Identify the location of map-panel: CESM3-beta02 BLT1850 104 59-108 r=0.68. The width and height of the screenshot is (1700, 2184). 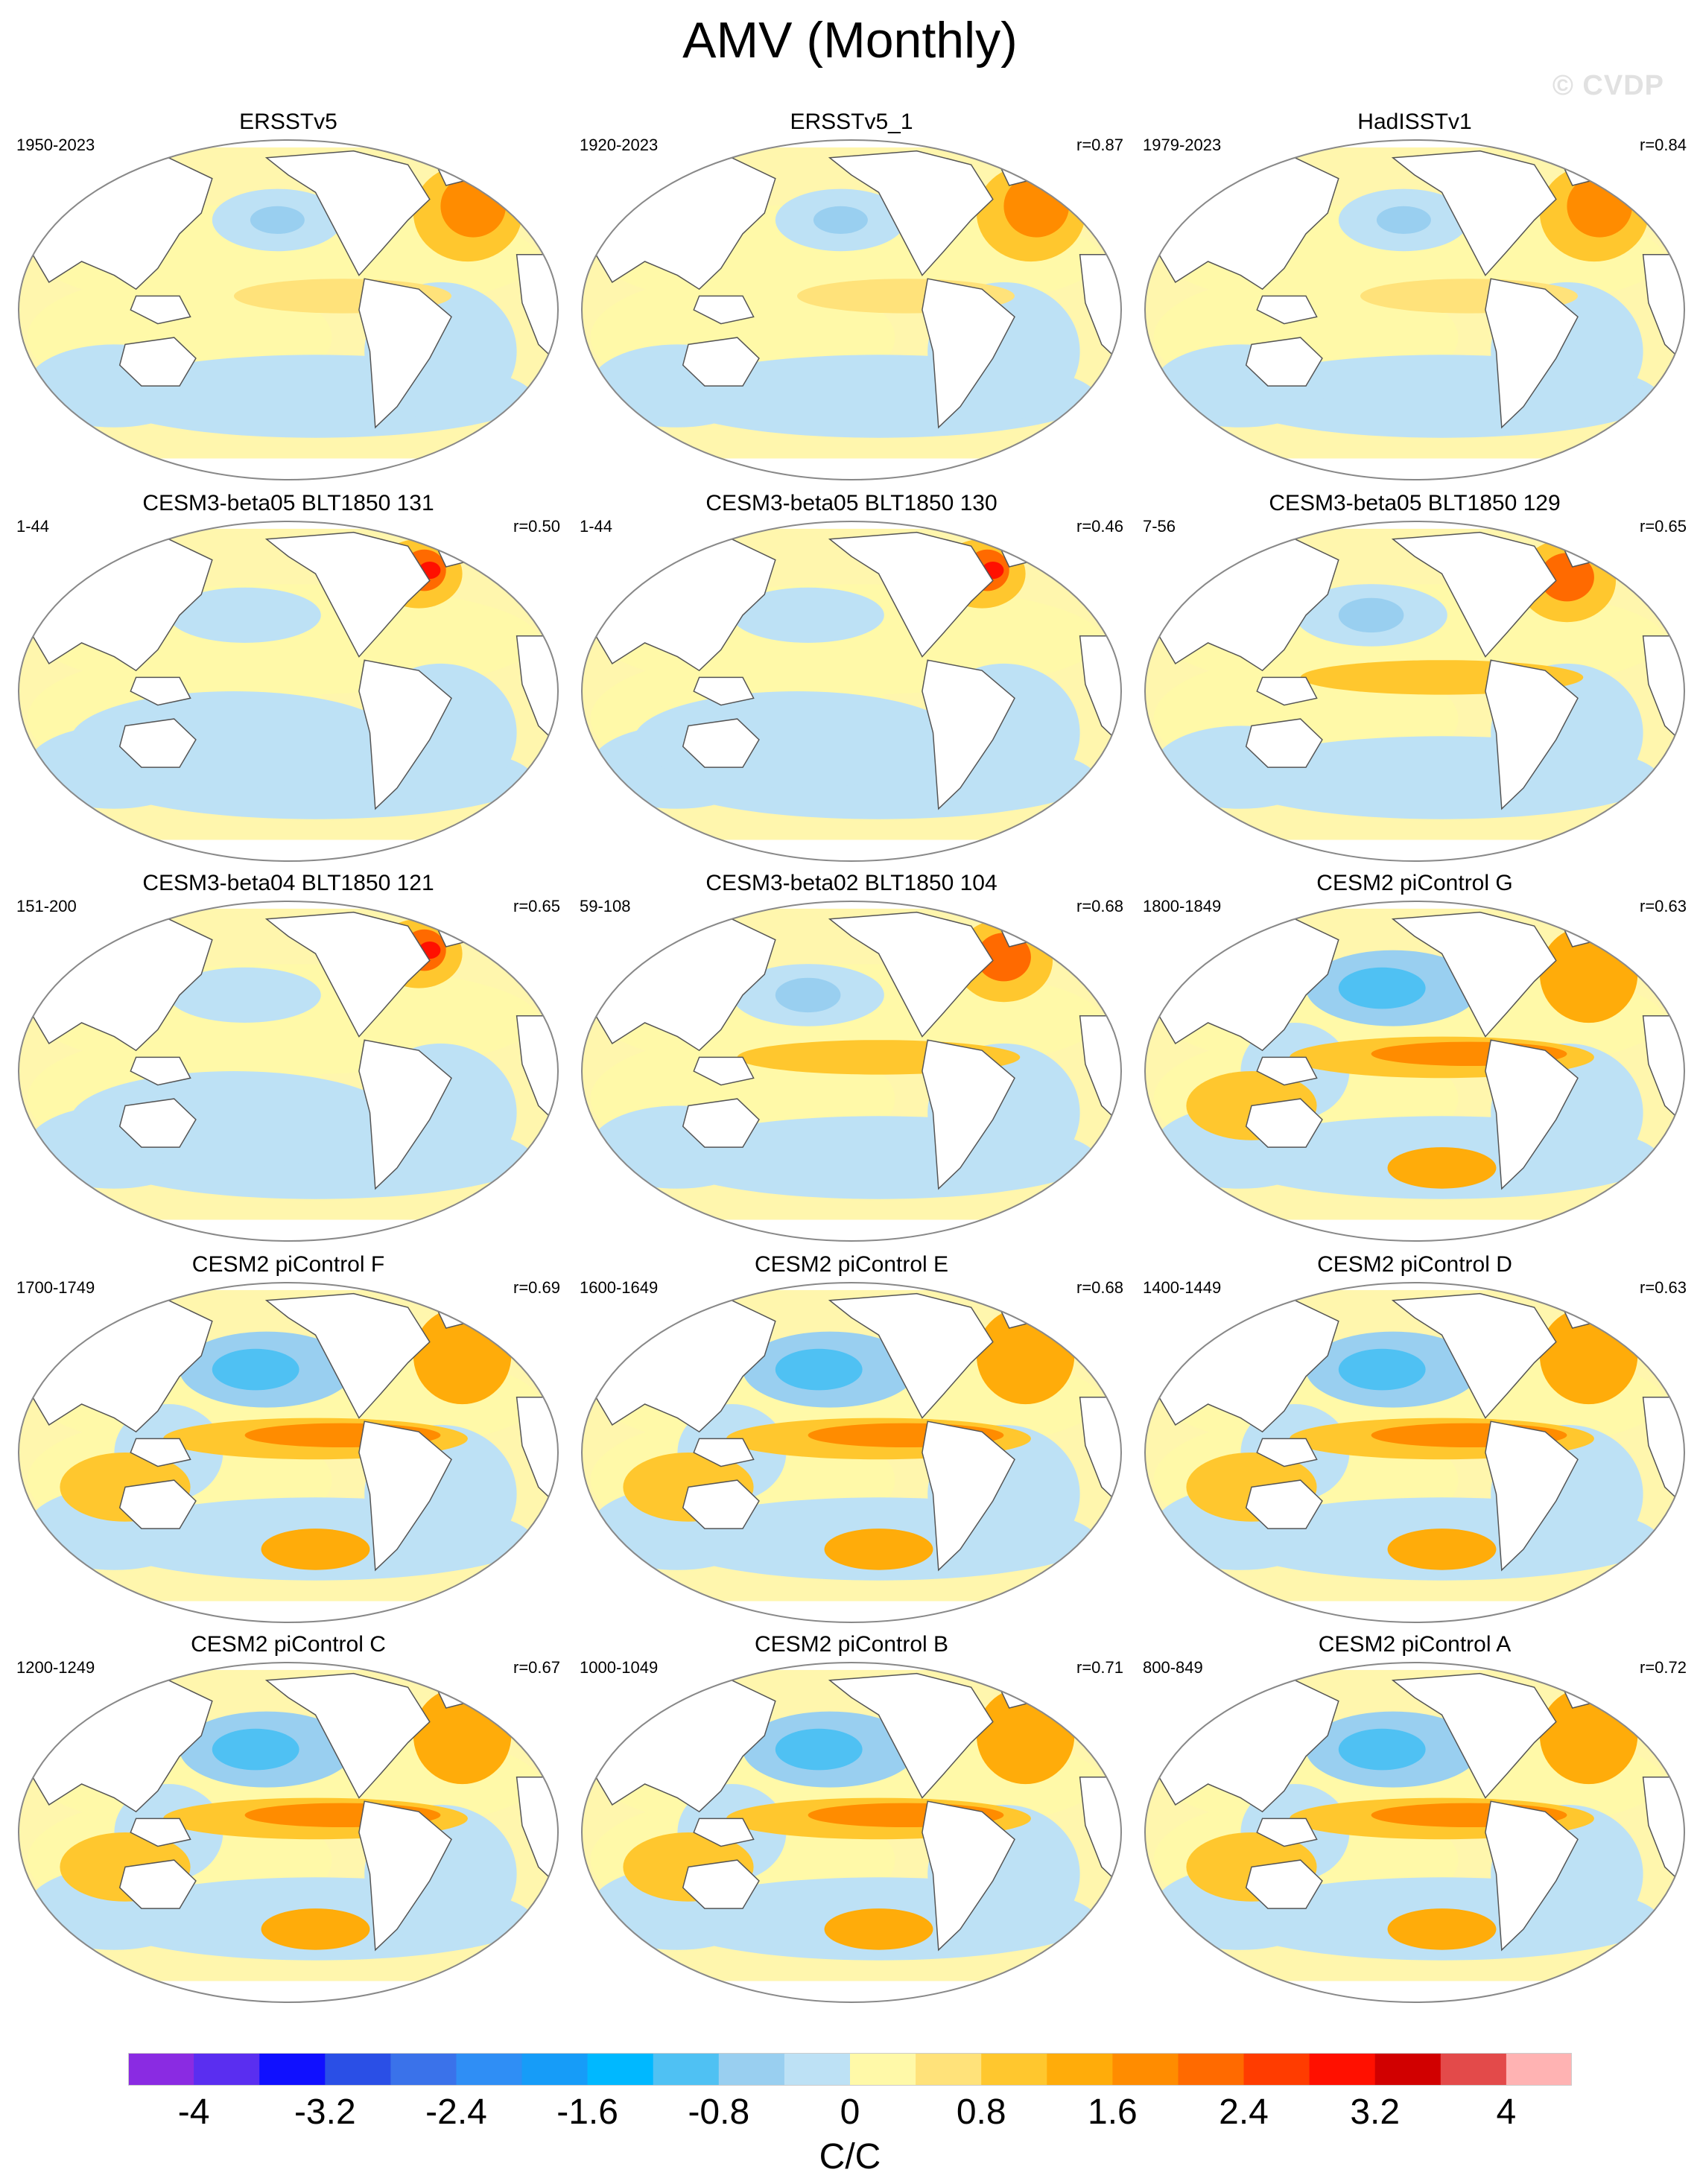
(851, 1056).